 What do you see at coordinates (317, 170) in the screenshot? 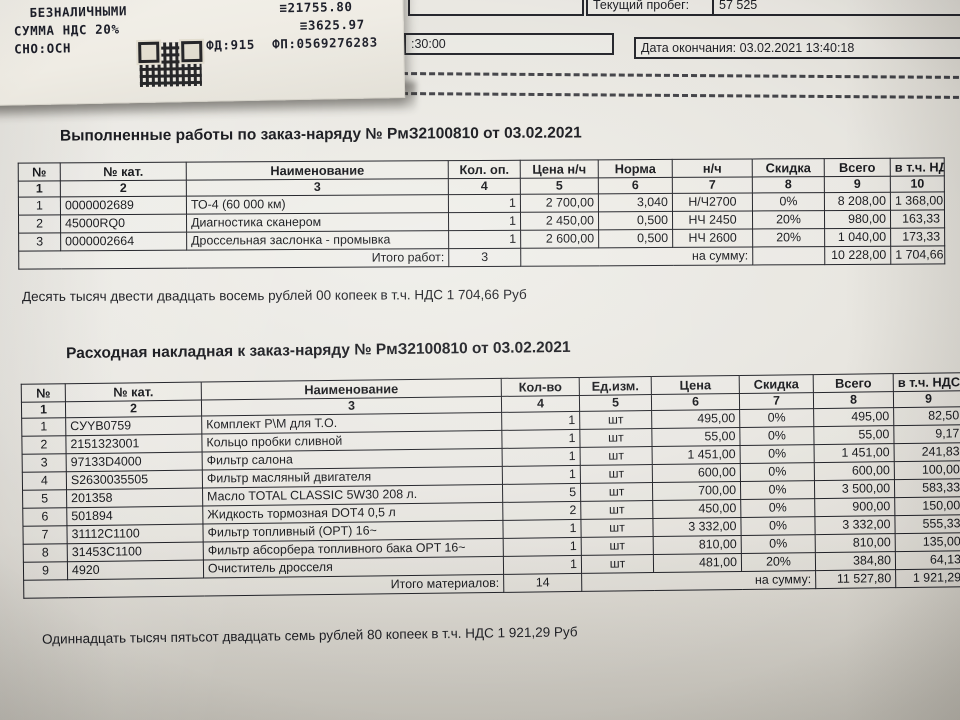
I see `works-col-name: Наименование` at bounding box center [317, 170].